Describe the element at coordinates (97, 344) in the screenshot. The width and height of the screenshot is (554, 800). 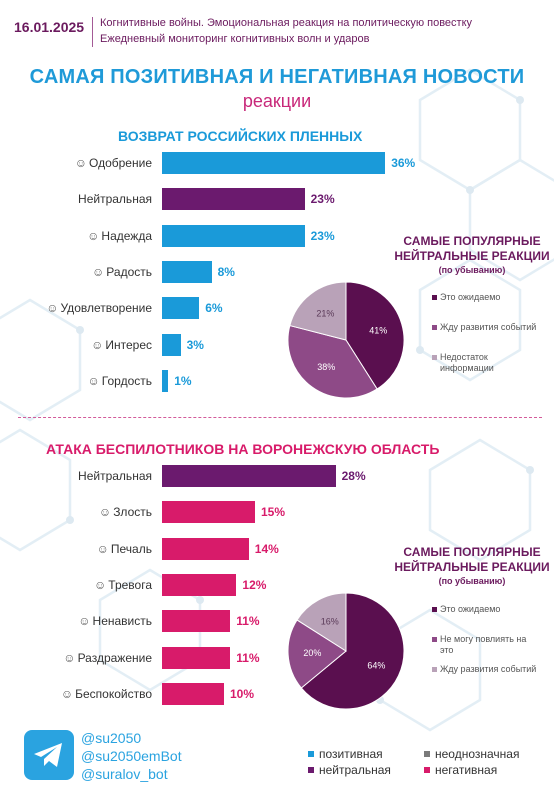
I see `interest-icon: ☺` at that location.